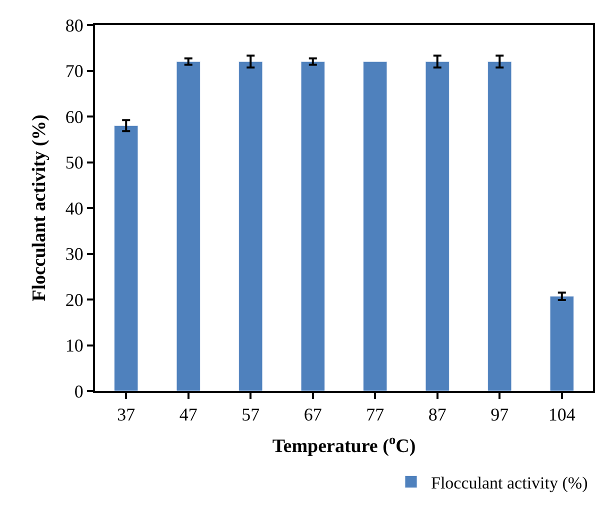 This screenshot has height=510, width=605. I want to click on x-tick-label: 37, so click(126, 414).